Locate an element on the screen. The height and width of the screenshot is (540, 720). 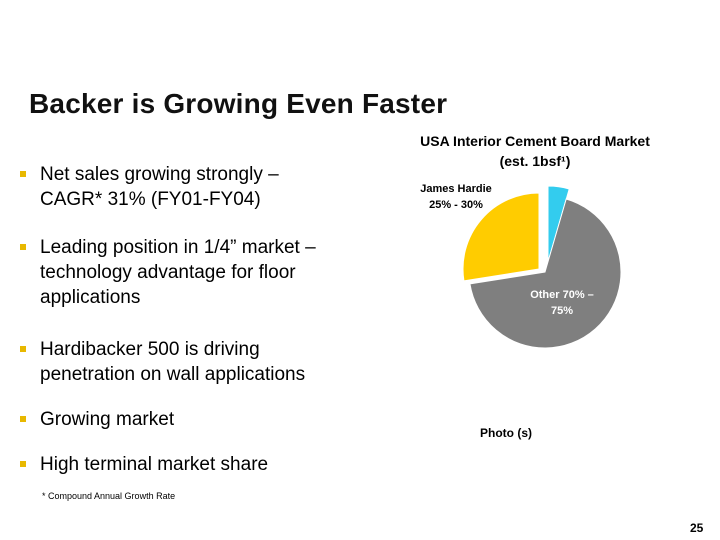
pie-slice-label-line: Other 70% – is located at coordinates (562, 295).